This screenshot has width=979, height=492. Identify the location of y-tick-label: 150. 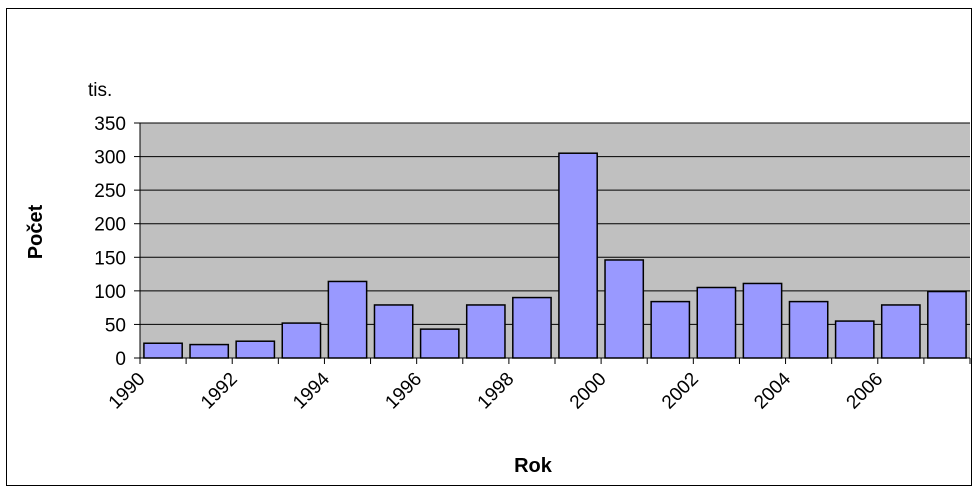
(110, 258).